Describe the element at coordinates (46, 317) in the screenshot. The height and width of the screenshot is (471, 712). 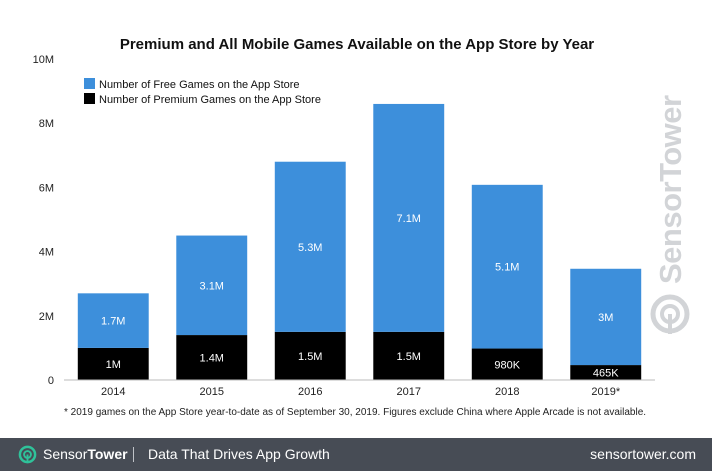
I see `y-tick-label: 2M` at that location.